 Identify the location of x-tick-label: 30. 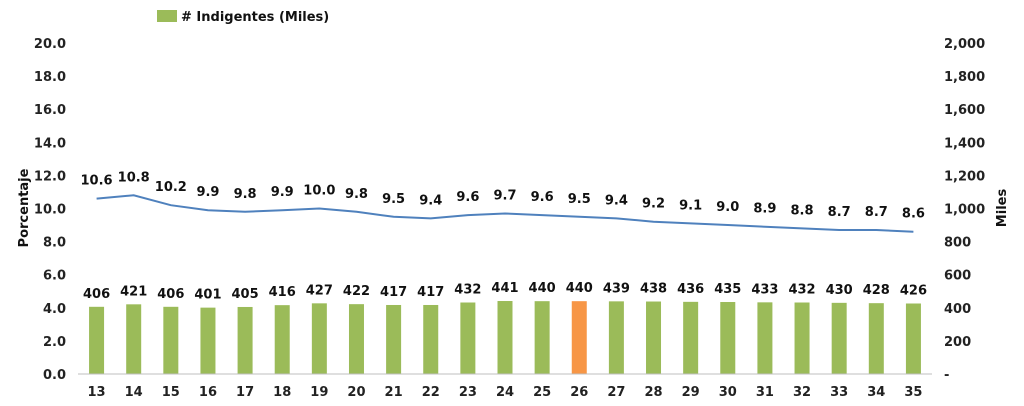
(728, 392).